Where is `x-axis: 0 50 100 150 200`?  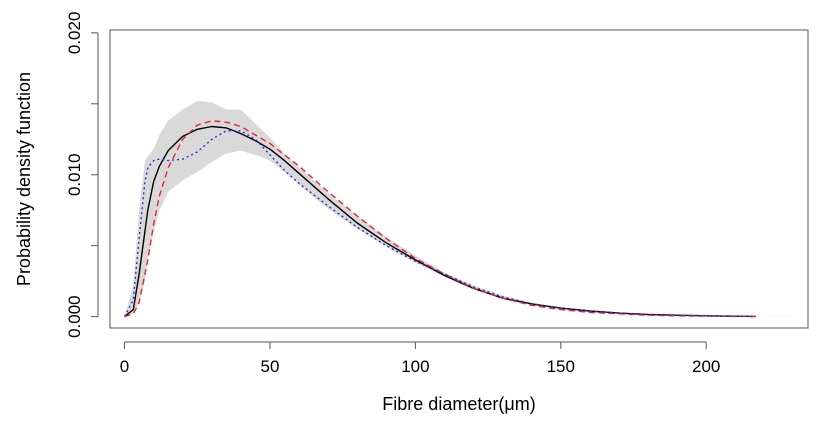
x-axis: 0 50 100 150 200 is located at coordinates (420, 358).